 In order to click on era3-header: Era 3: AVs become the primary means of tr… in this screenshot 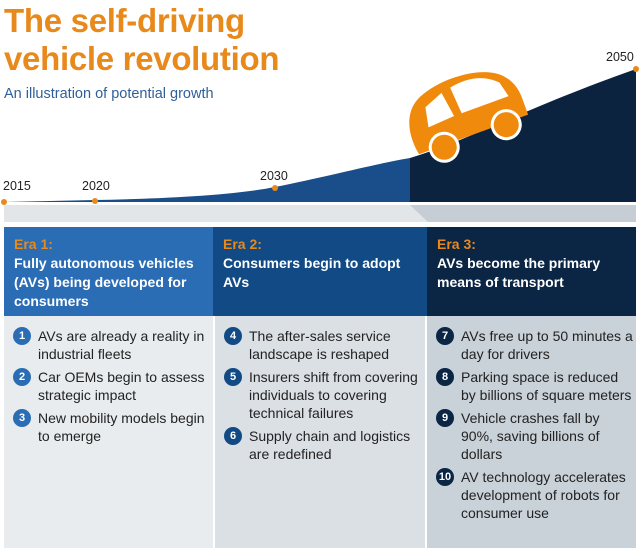, I will do `click(531, 271)`.